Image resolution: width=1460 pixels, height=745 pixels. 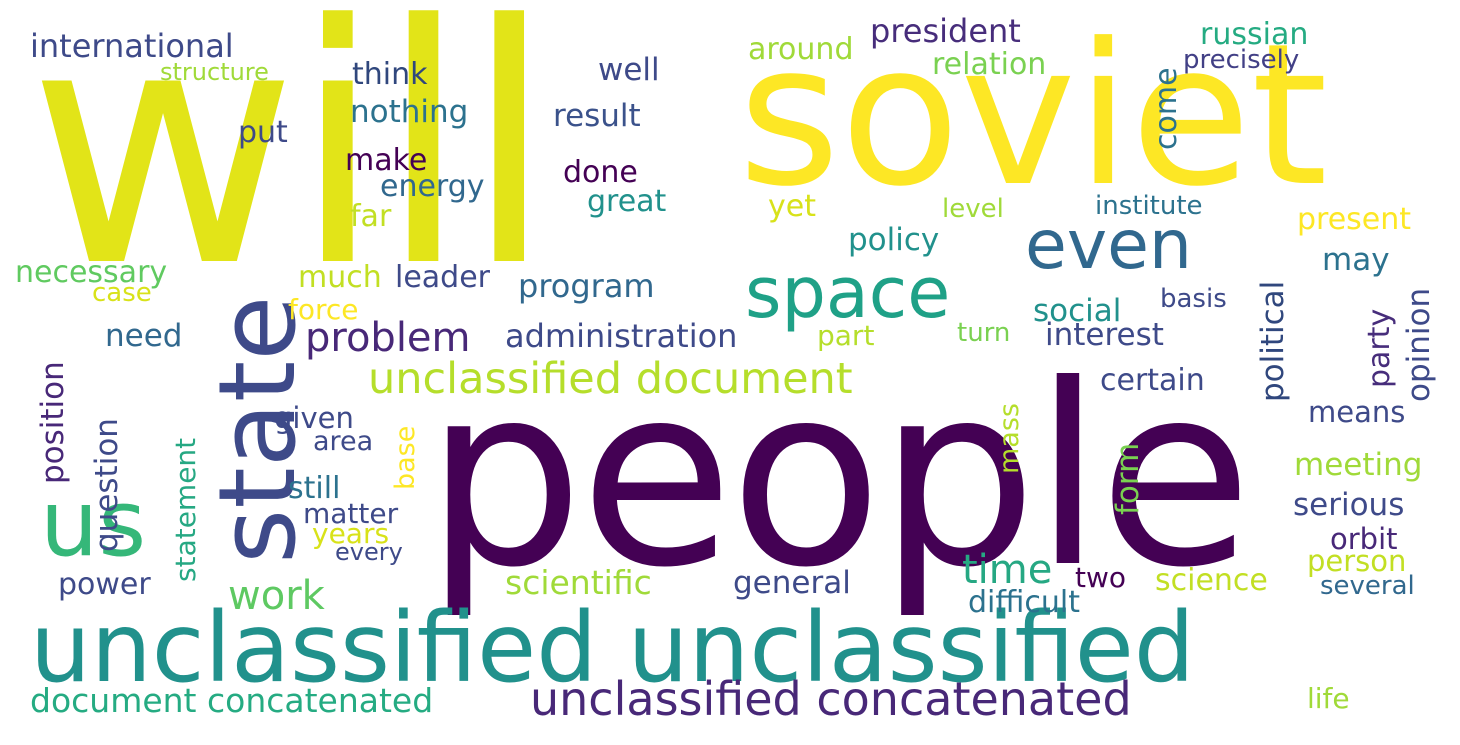 What do you see at coordinates (848, 293) in the screenshot?
I see `word-space: space` at bounding box center [848, 293].